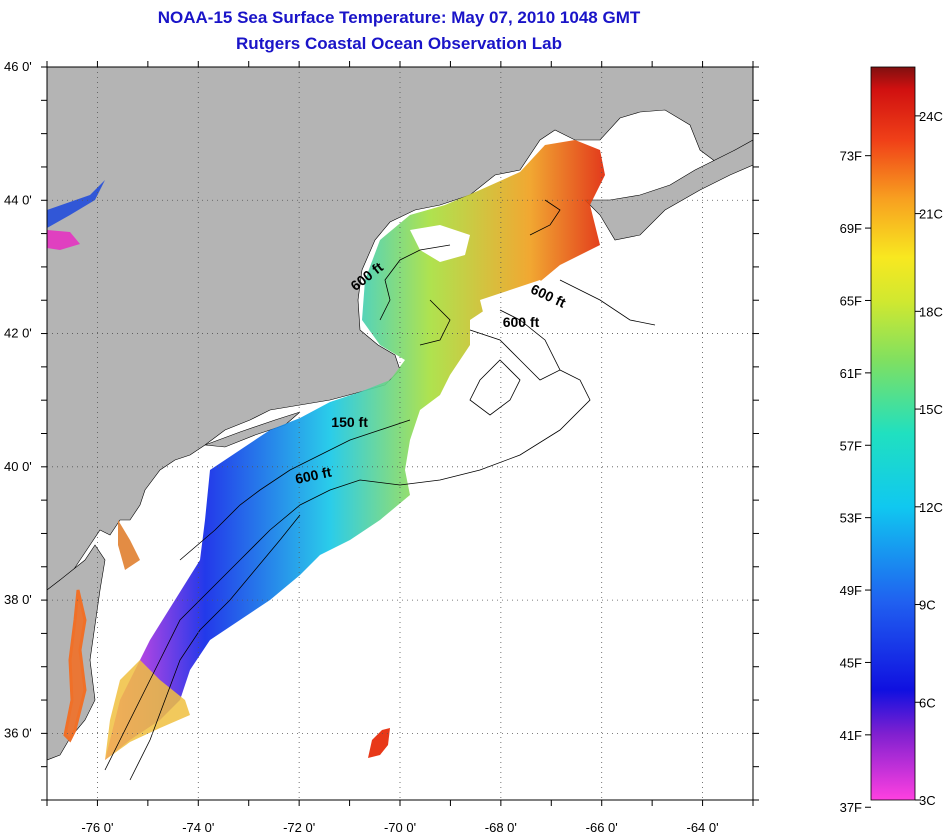 The height and width of the screenshot is (840, 944). I want to click on lat-tick-label: 40 0', so click(18, 466).